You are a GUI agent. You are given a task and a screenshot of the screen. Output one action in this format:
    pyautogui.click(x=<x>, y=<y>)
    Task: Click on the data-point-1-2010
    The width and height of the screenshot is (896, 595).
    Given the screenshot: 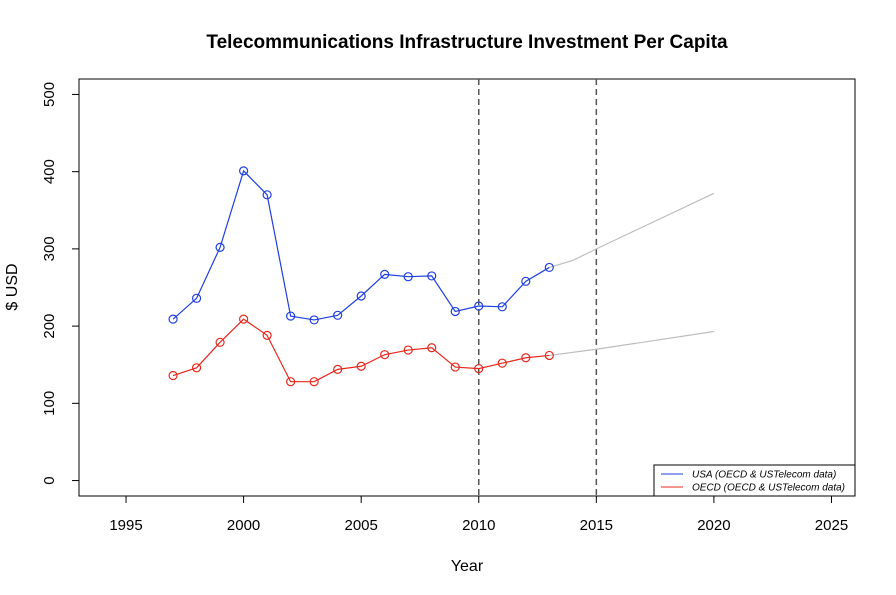 What is the action you would take?
    pyautogui.click(x=479, y=368)
    